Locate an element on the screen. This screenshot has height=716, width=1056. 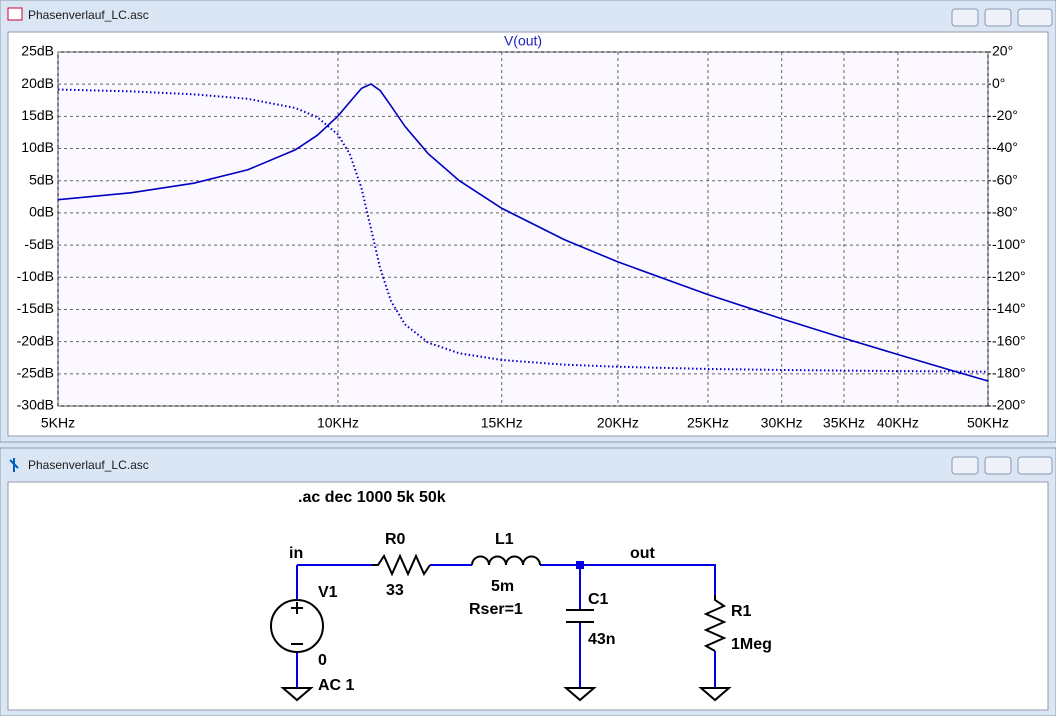
y-tick-label: -25dB is located at coordinates (35, 373).